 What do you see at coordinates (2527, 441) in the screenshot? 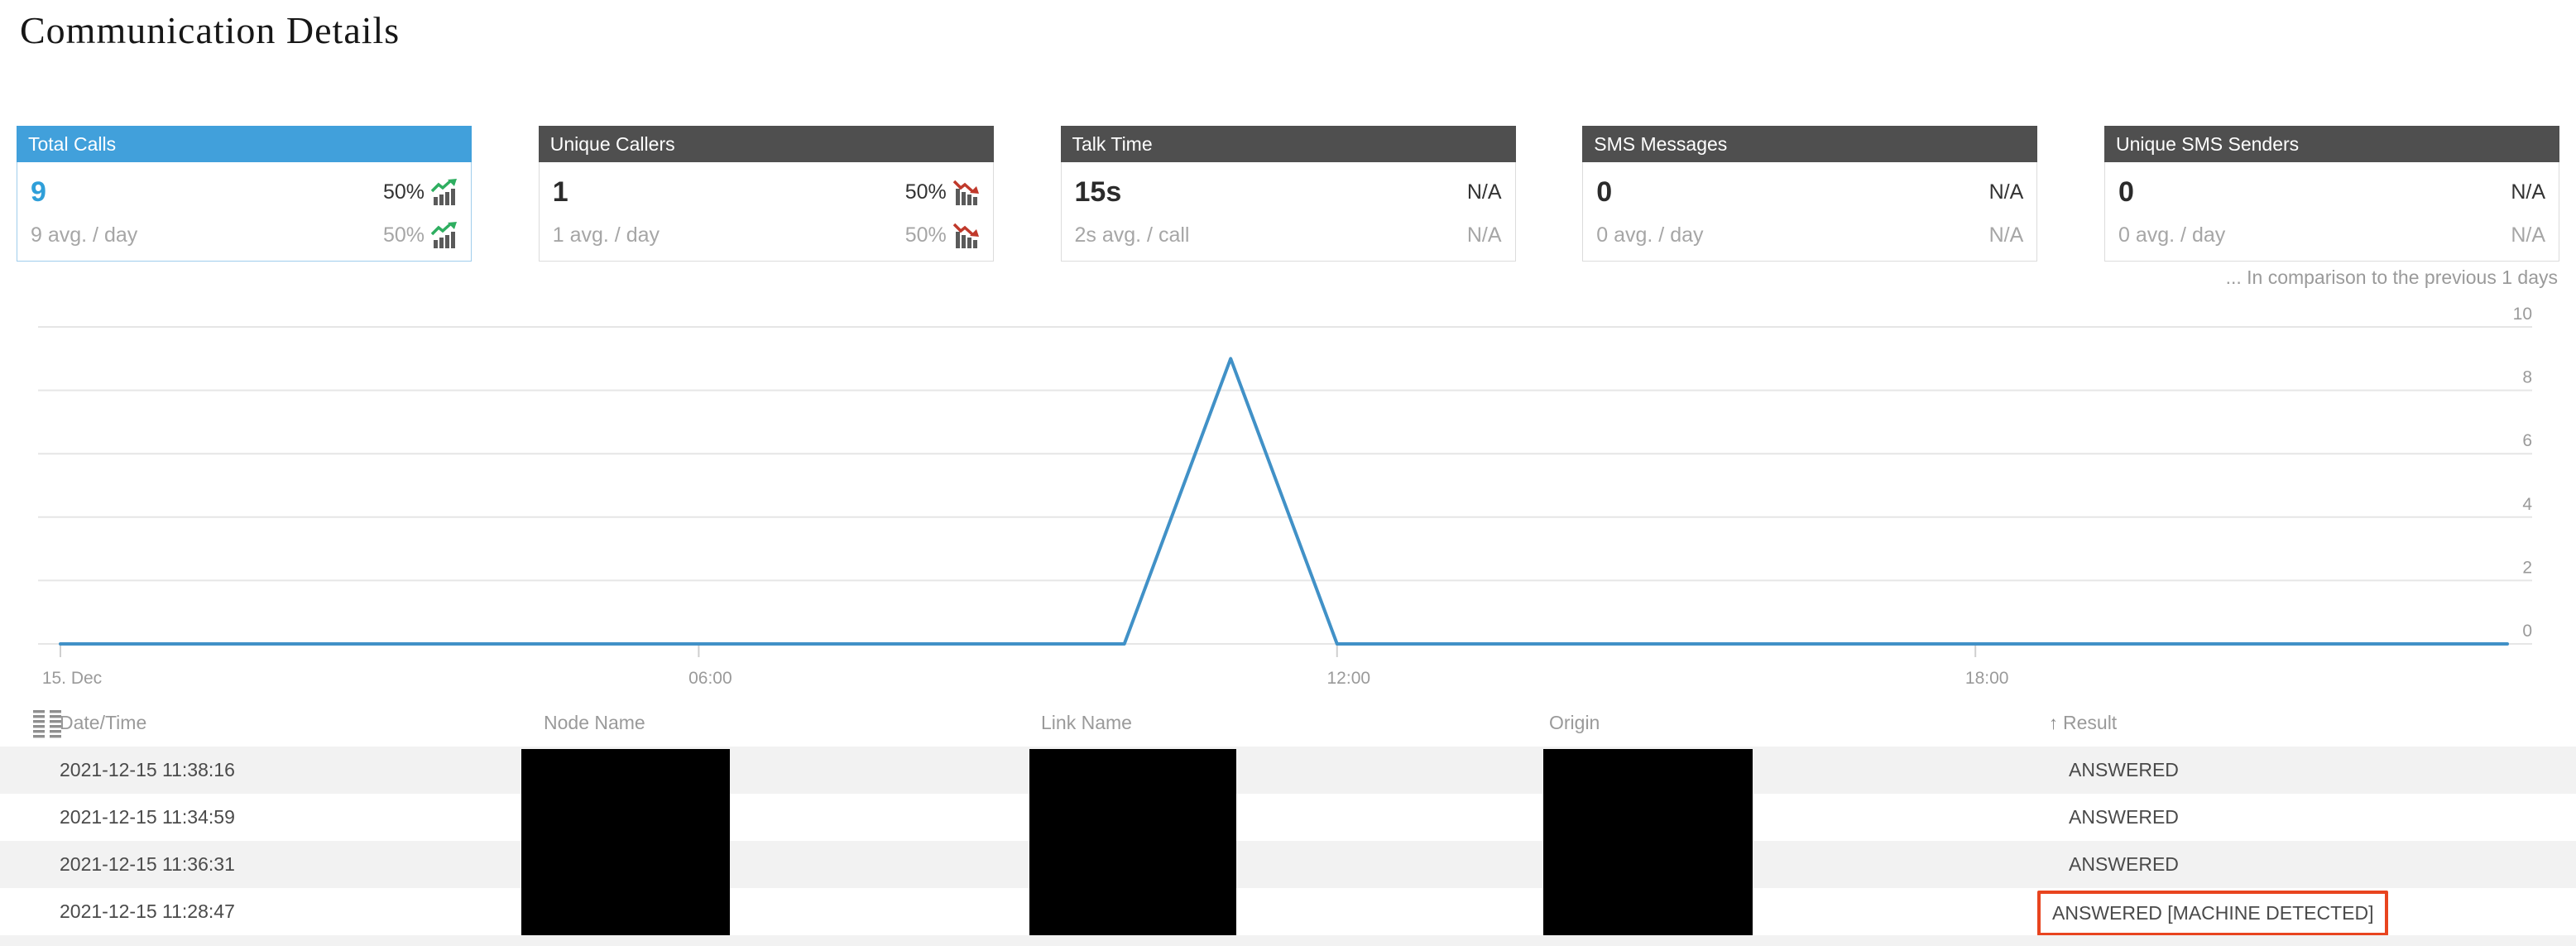
I see `y-axis-label: 6` at bounding box center [2527, 441].